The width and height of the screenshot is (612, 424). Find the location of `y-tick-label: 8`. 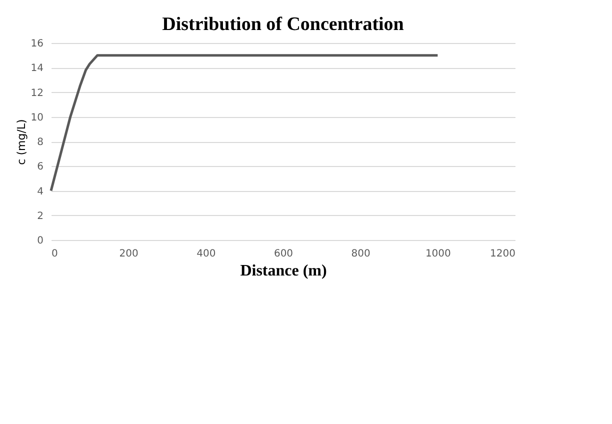

y-tick-label: 8 is located at coordinates (40, 142).